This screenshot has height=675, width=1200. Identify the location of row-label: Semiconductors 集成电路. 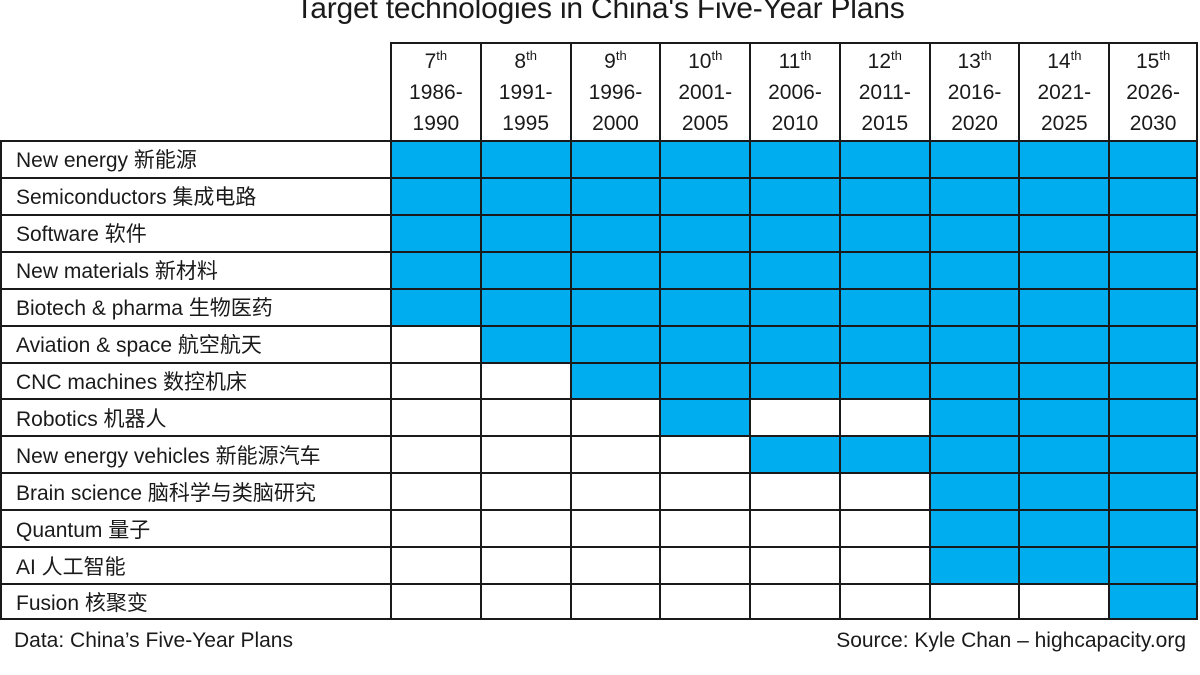
(195, 195).